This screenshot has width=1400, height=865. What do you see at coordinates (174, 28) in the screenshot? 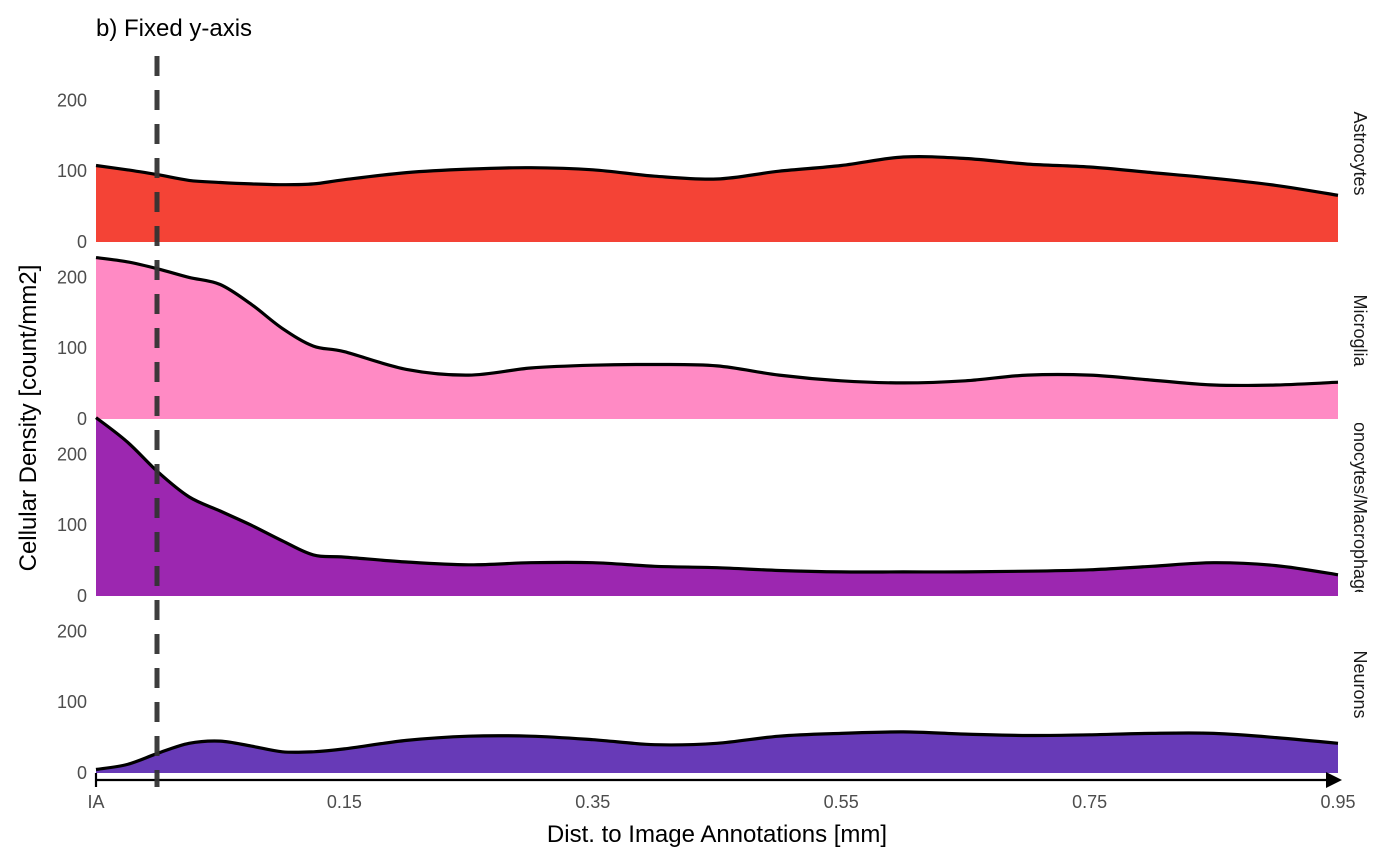
I see `plot-title: b) Fixed y-axis` at bounding box center [174, 28].